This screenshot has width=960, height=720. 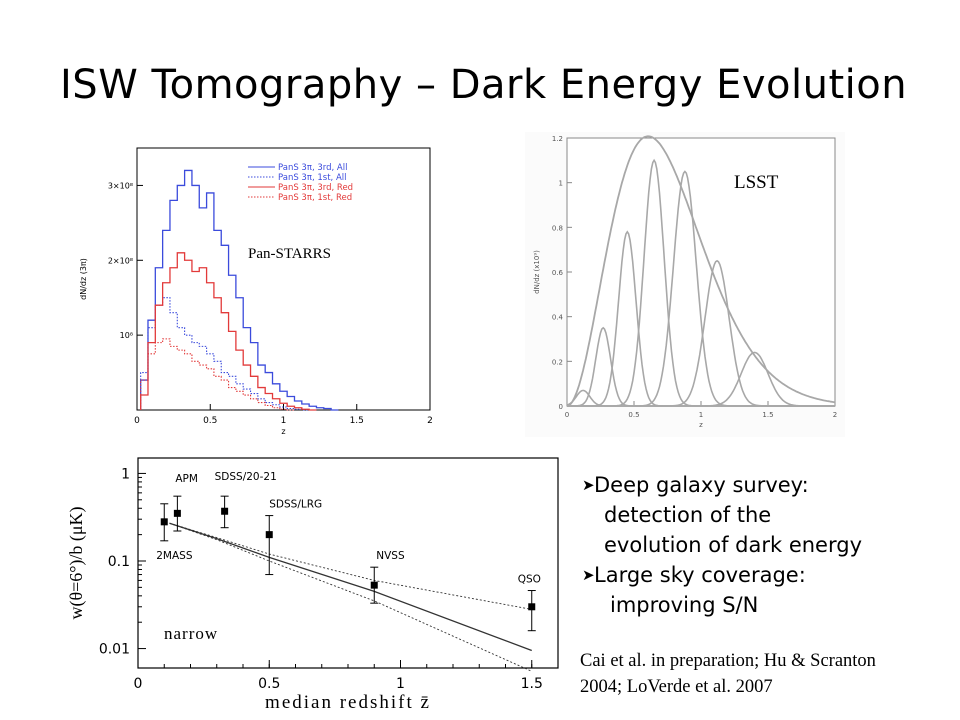 I want to click on y-tick-label: 2×10⁸, so click(x=120, y=260).